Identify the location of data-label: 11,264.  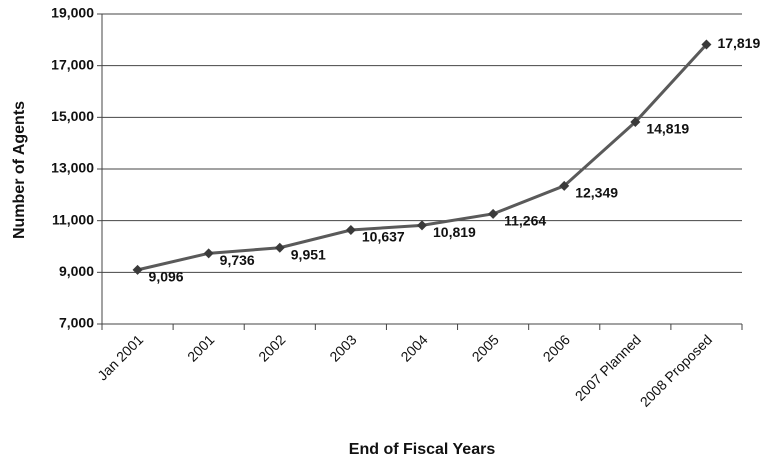
(525, 221).